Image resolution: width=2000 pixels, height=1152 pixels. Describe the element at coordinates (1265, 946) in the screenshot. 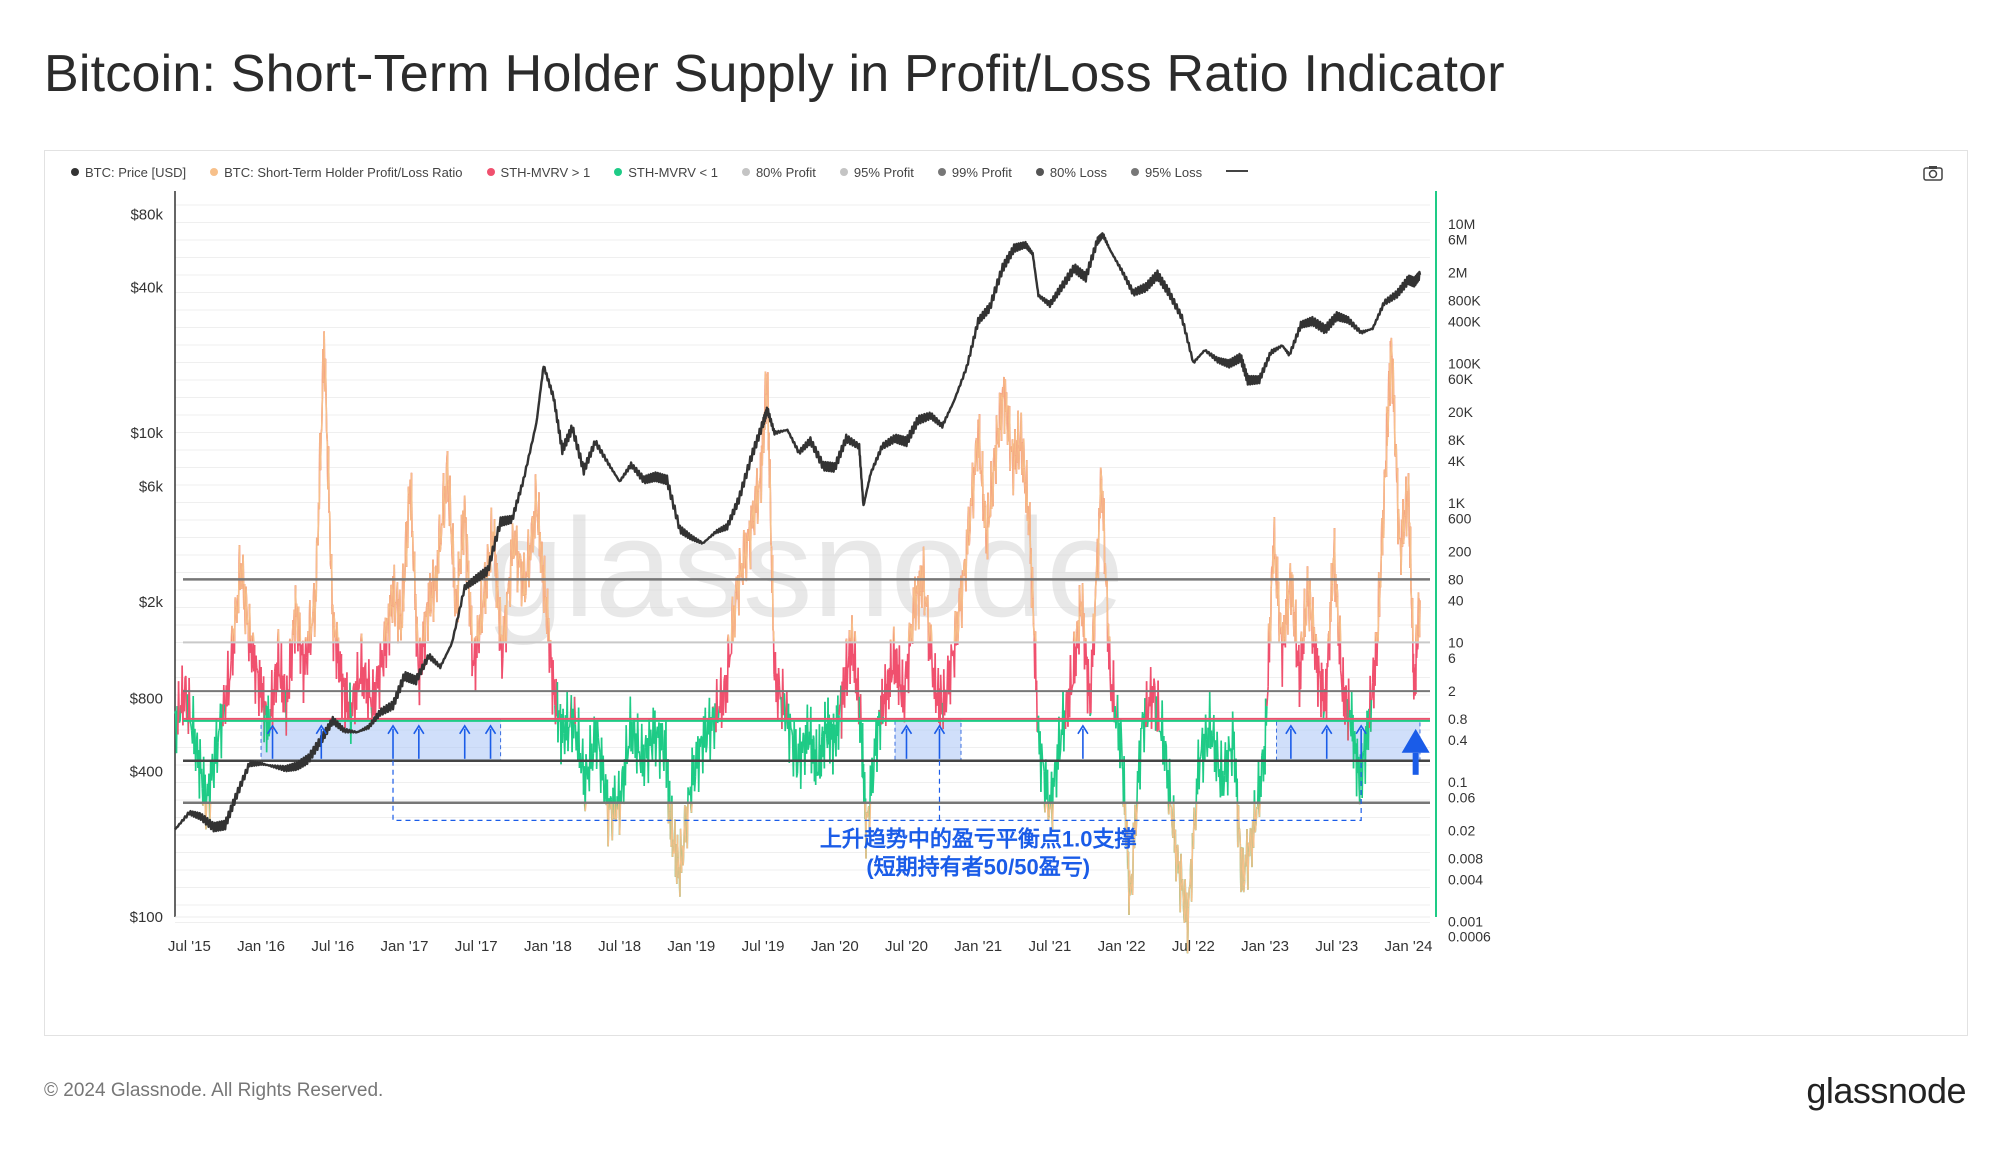

I see `x-tick-label: Jan '23` at that location.